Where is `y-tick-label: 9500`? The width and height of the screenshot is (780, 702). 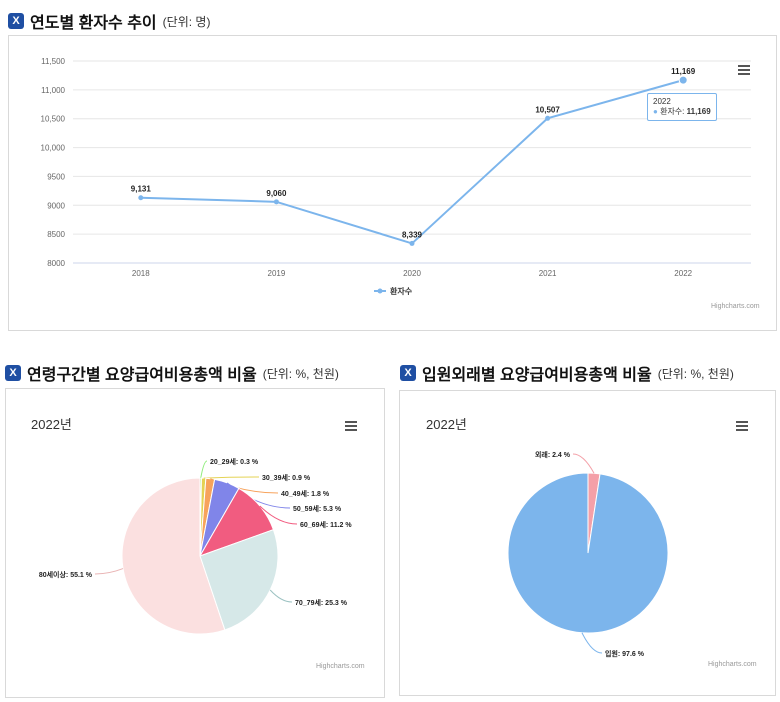
y-tick-label: 9500 is located at coordinates (56, 176).